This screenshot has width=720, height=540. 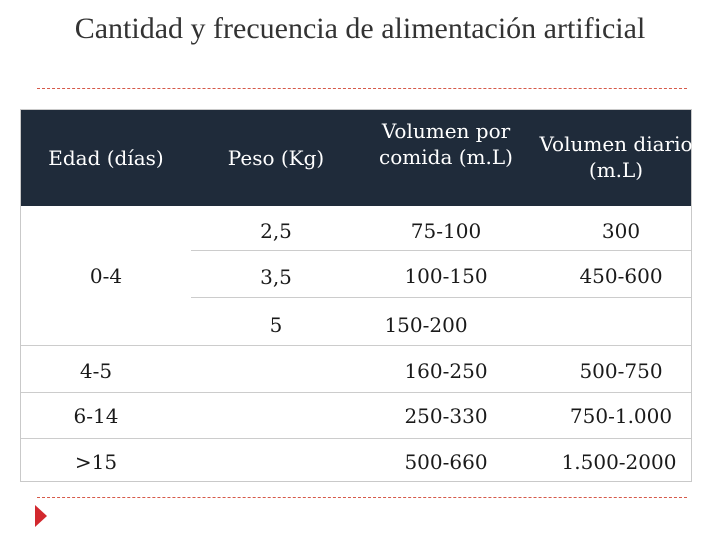 I want to click on header-edad: Edad (días), so click(x=106, y=158).